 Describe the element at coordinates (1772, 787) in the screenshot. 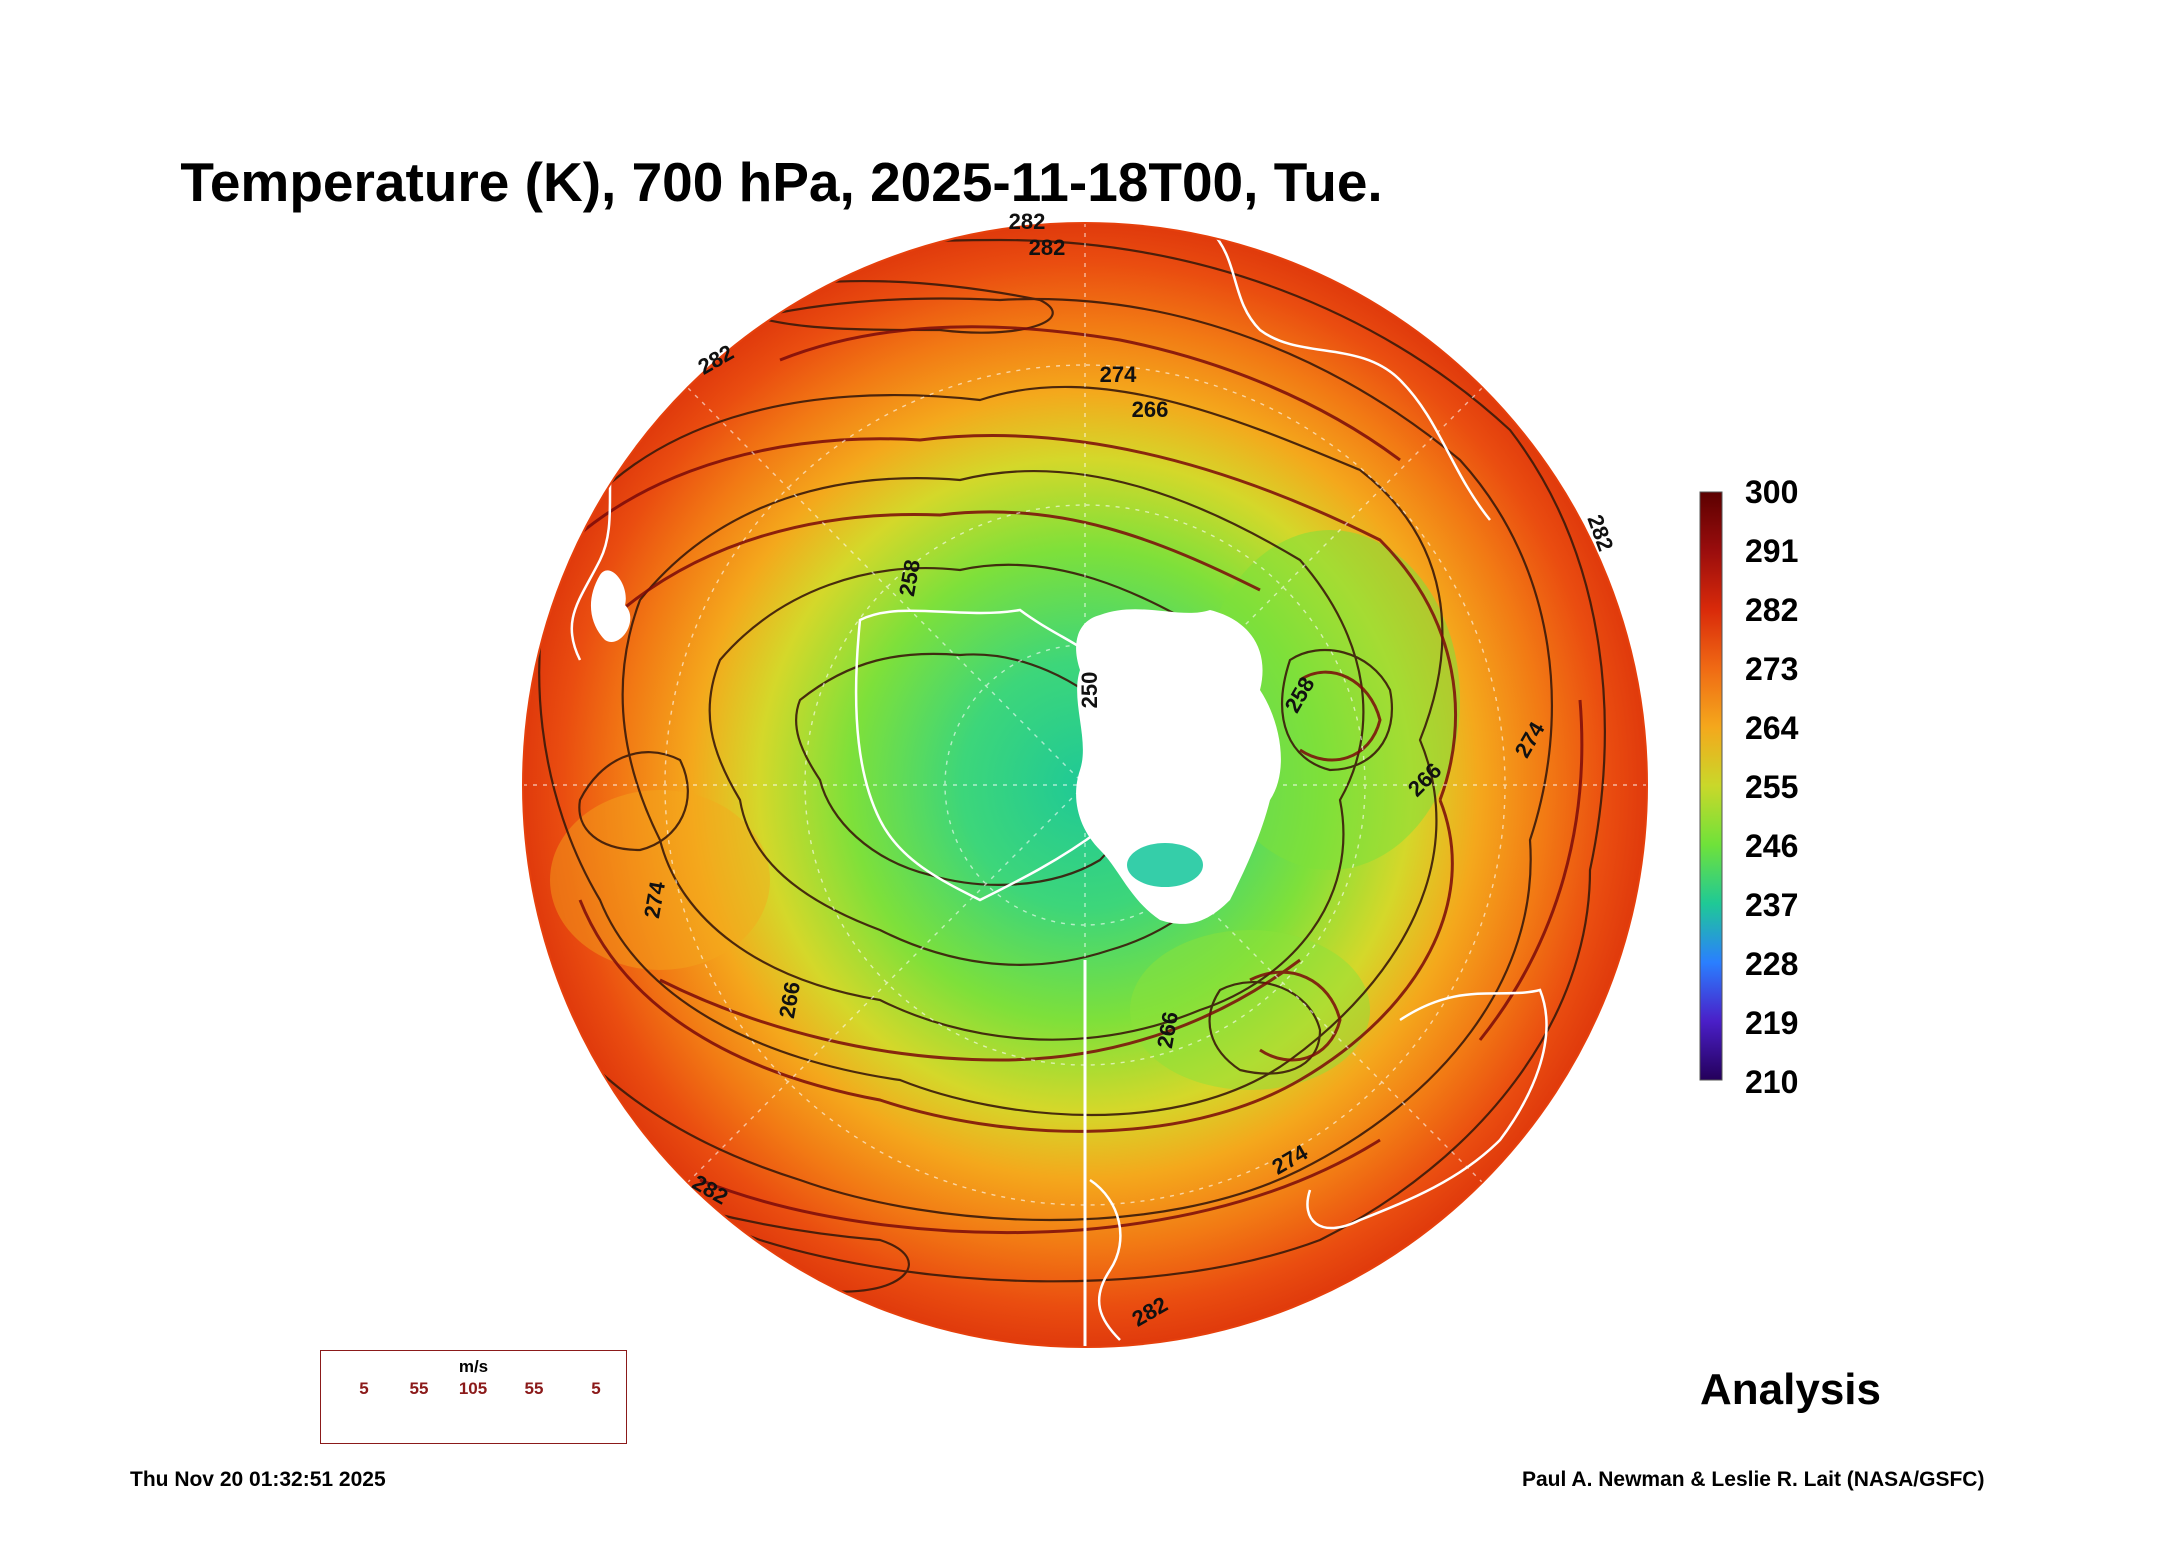

I see `colorbar-label: 255` at that location.